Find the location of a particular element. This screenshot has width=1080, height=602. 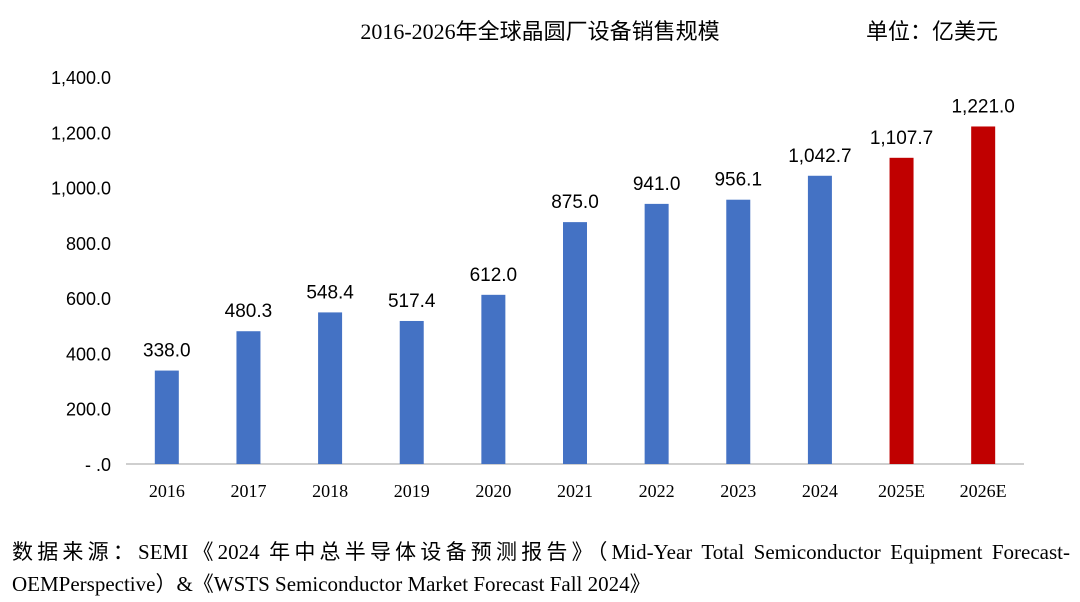

bar-2026E is located at coordinates (983, 295).